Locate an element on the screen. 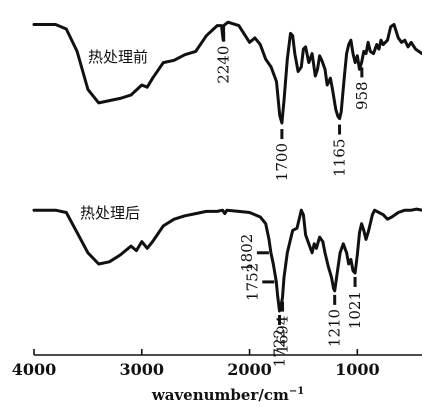 The image size is (422, 407). x-axis-label: wavenumber/cm−1 is located at coordinates (227, 395).